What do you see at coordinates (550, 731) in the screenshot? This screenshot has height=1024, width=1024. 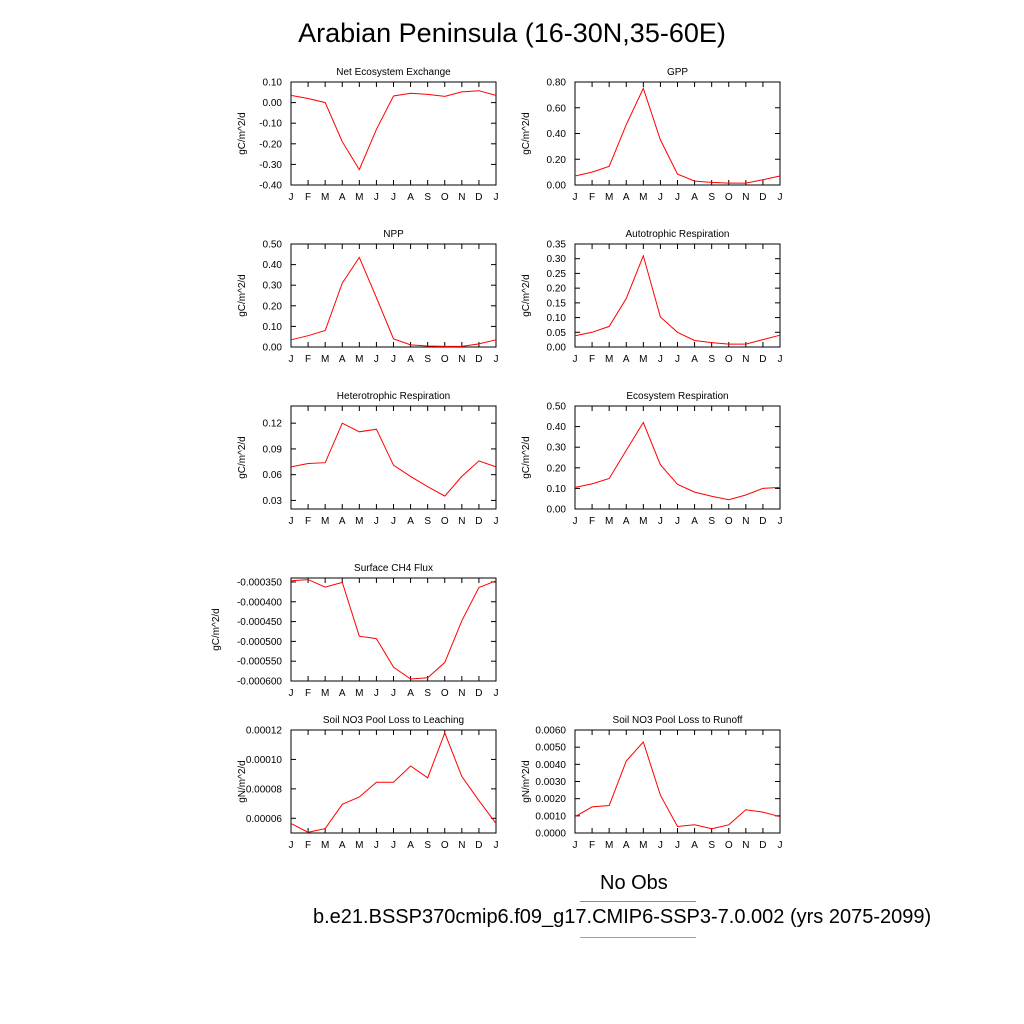 I see `y-tick-label: 0.0060` at bounding box center [550, 731].